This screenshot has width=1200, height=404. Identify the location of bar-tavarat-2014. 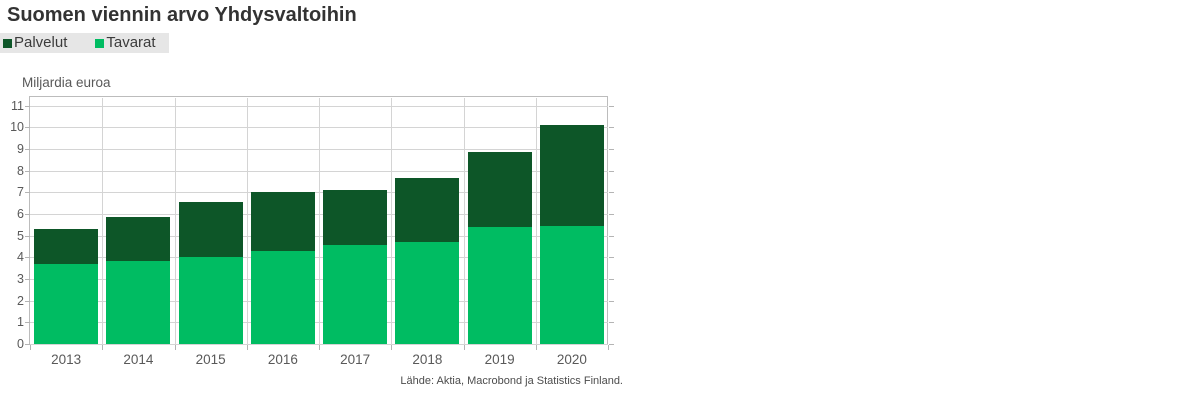
(138, 302).